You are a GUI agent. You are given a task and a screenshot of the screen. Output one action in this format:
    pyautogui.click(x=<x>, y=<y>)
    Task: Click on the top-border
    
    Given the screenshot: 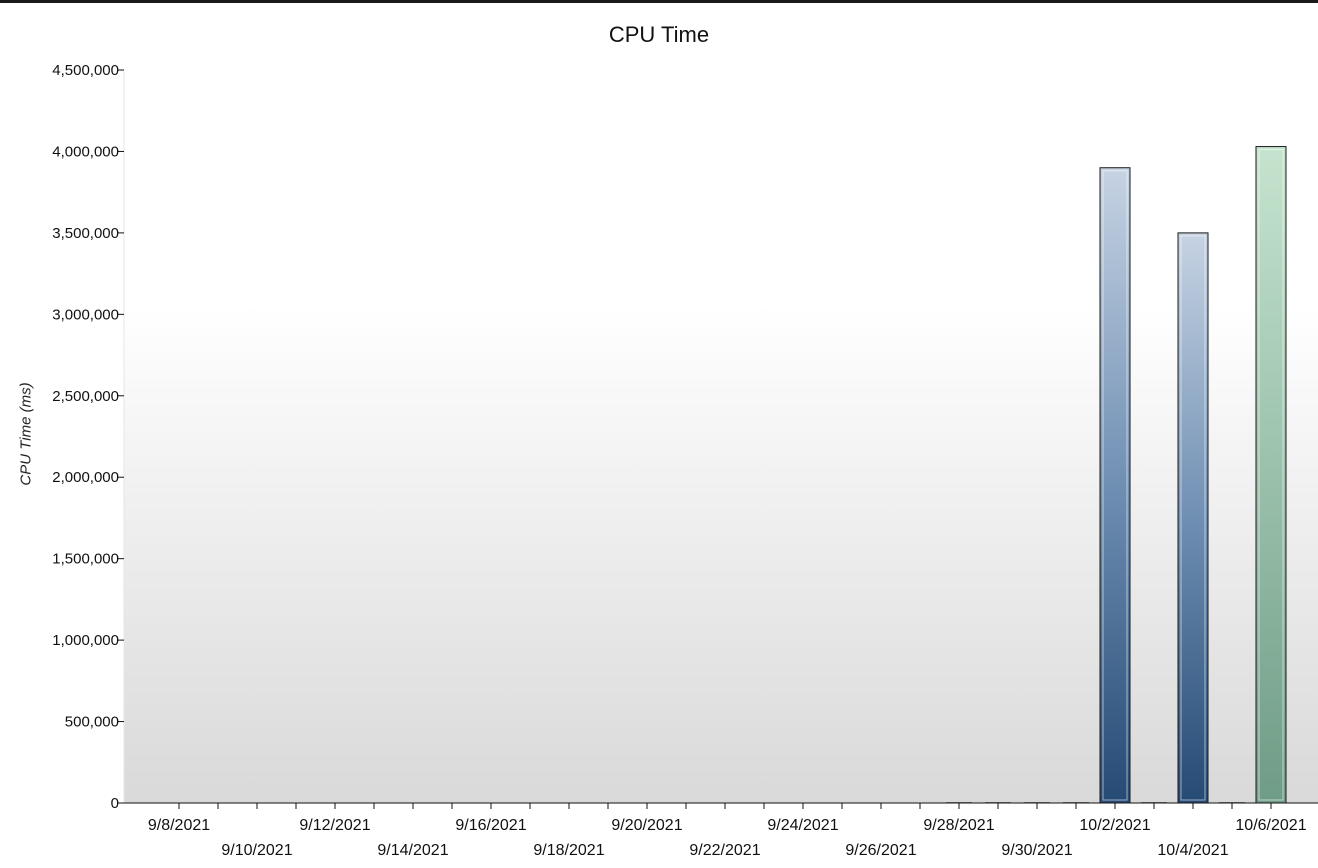 What is the action you would take?
    pyautogui.click(x=659, y=1)
    